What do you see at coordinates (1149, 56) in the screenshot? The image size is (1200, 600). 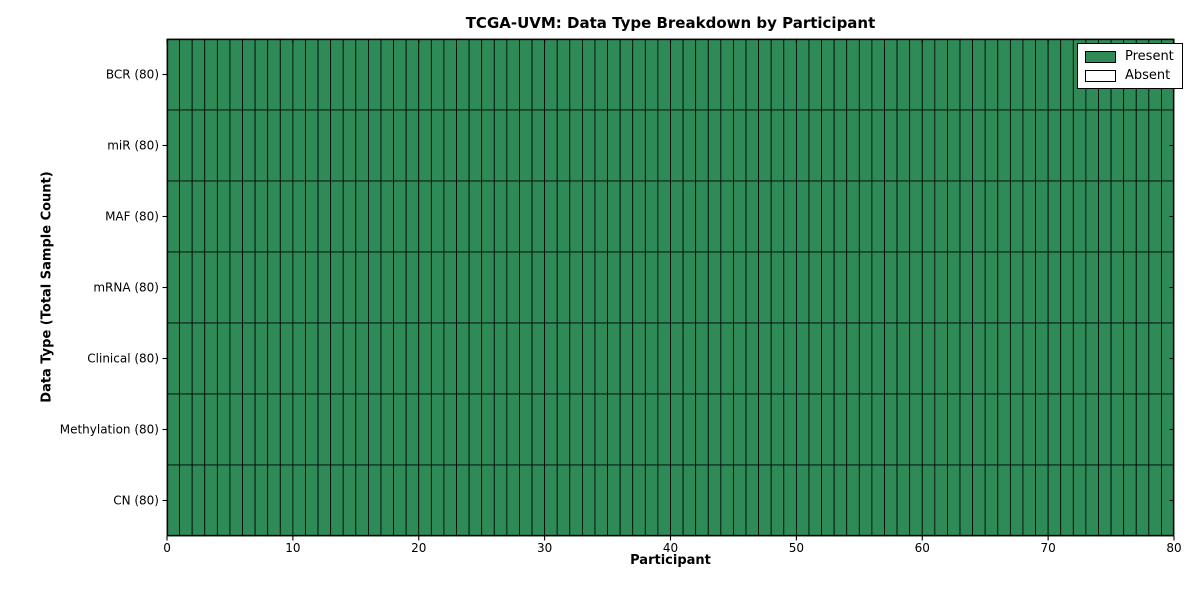 I see `legend-label: Present` at bounding box center [1149, 56].